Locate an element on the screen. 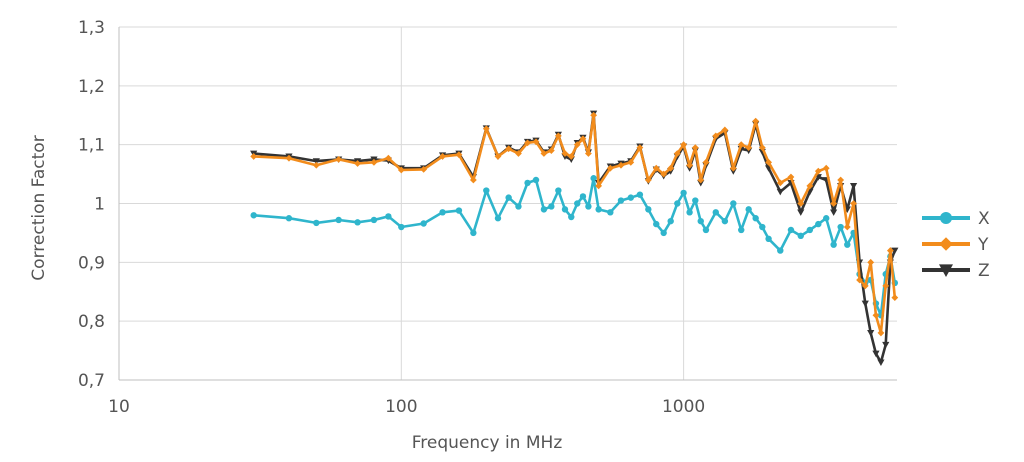 The image size is (1024, 462). legend-item-y: Y is located at coordinates (955, 245).